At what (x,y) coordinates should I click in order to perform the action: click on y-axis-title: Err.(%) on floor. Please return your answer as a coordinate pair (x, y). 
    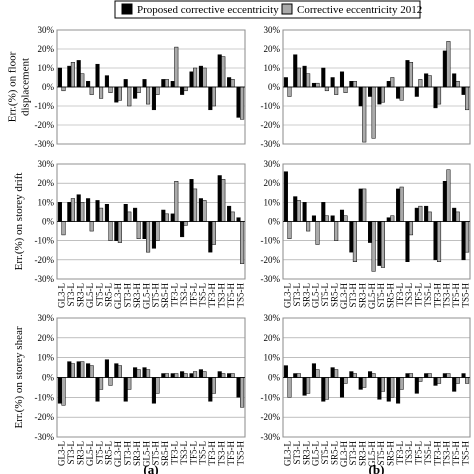
    Looking at the image, I should click on (13, 86).